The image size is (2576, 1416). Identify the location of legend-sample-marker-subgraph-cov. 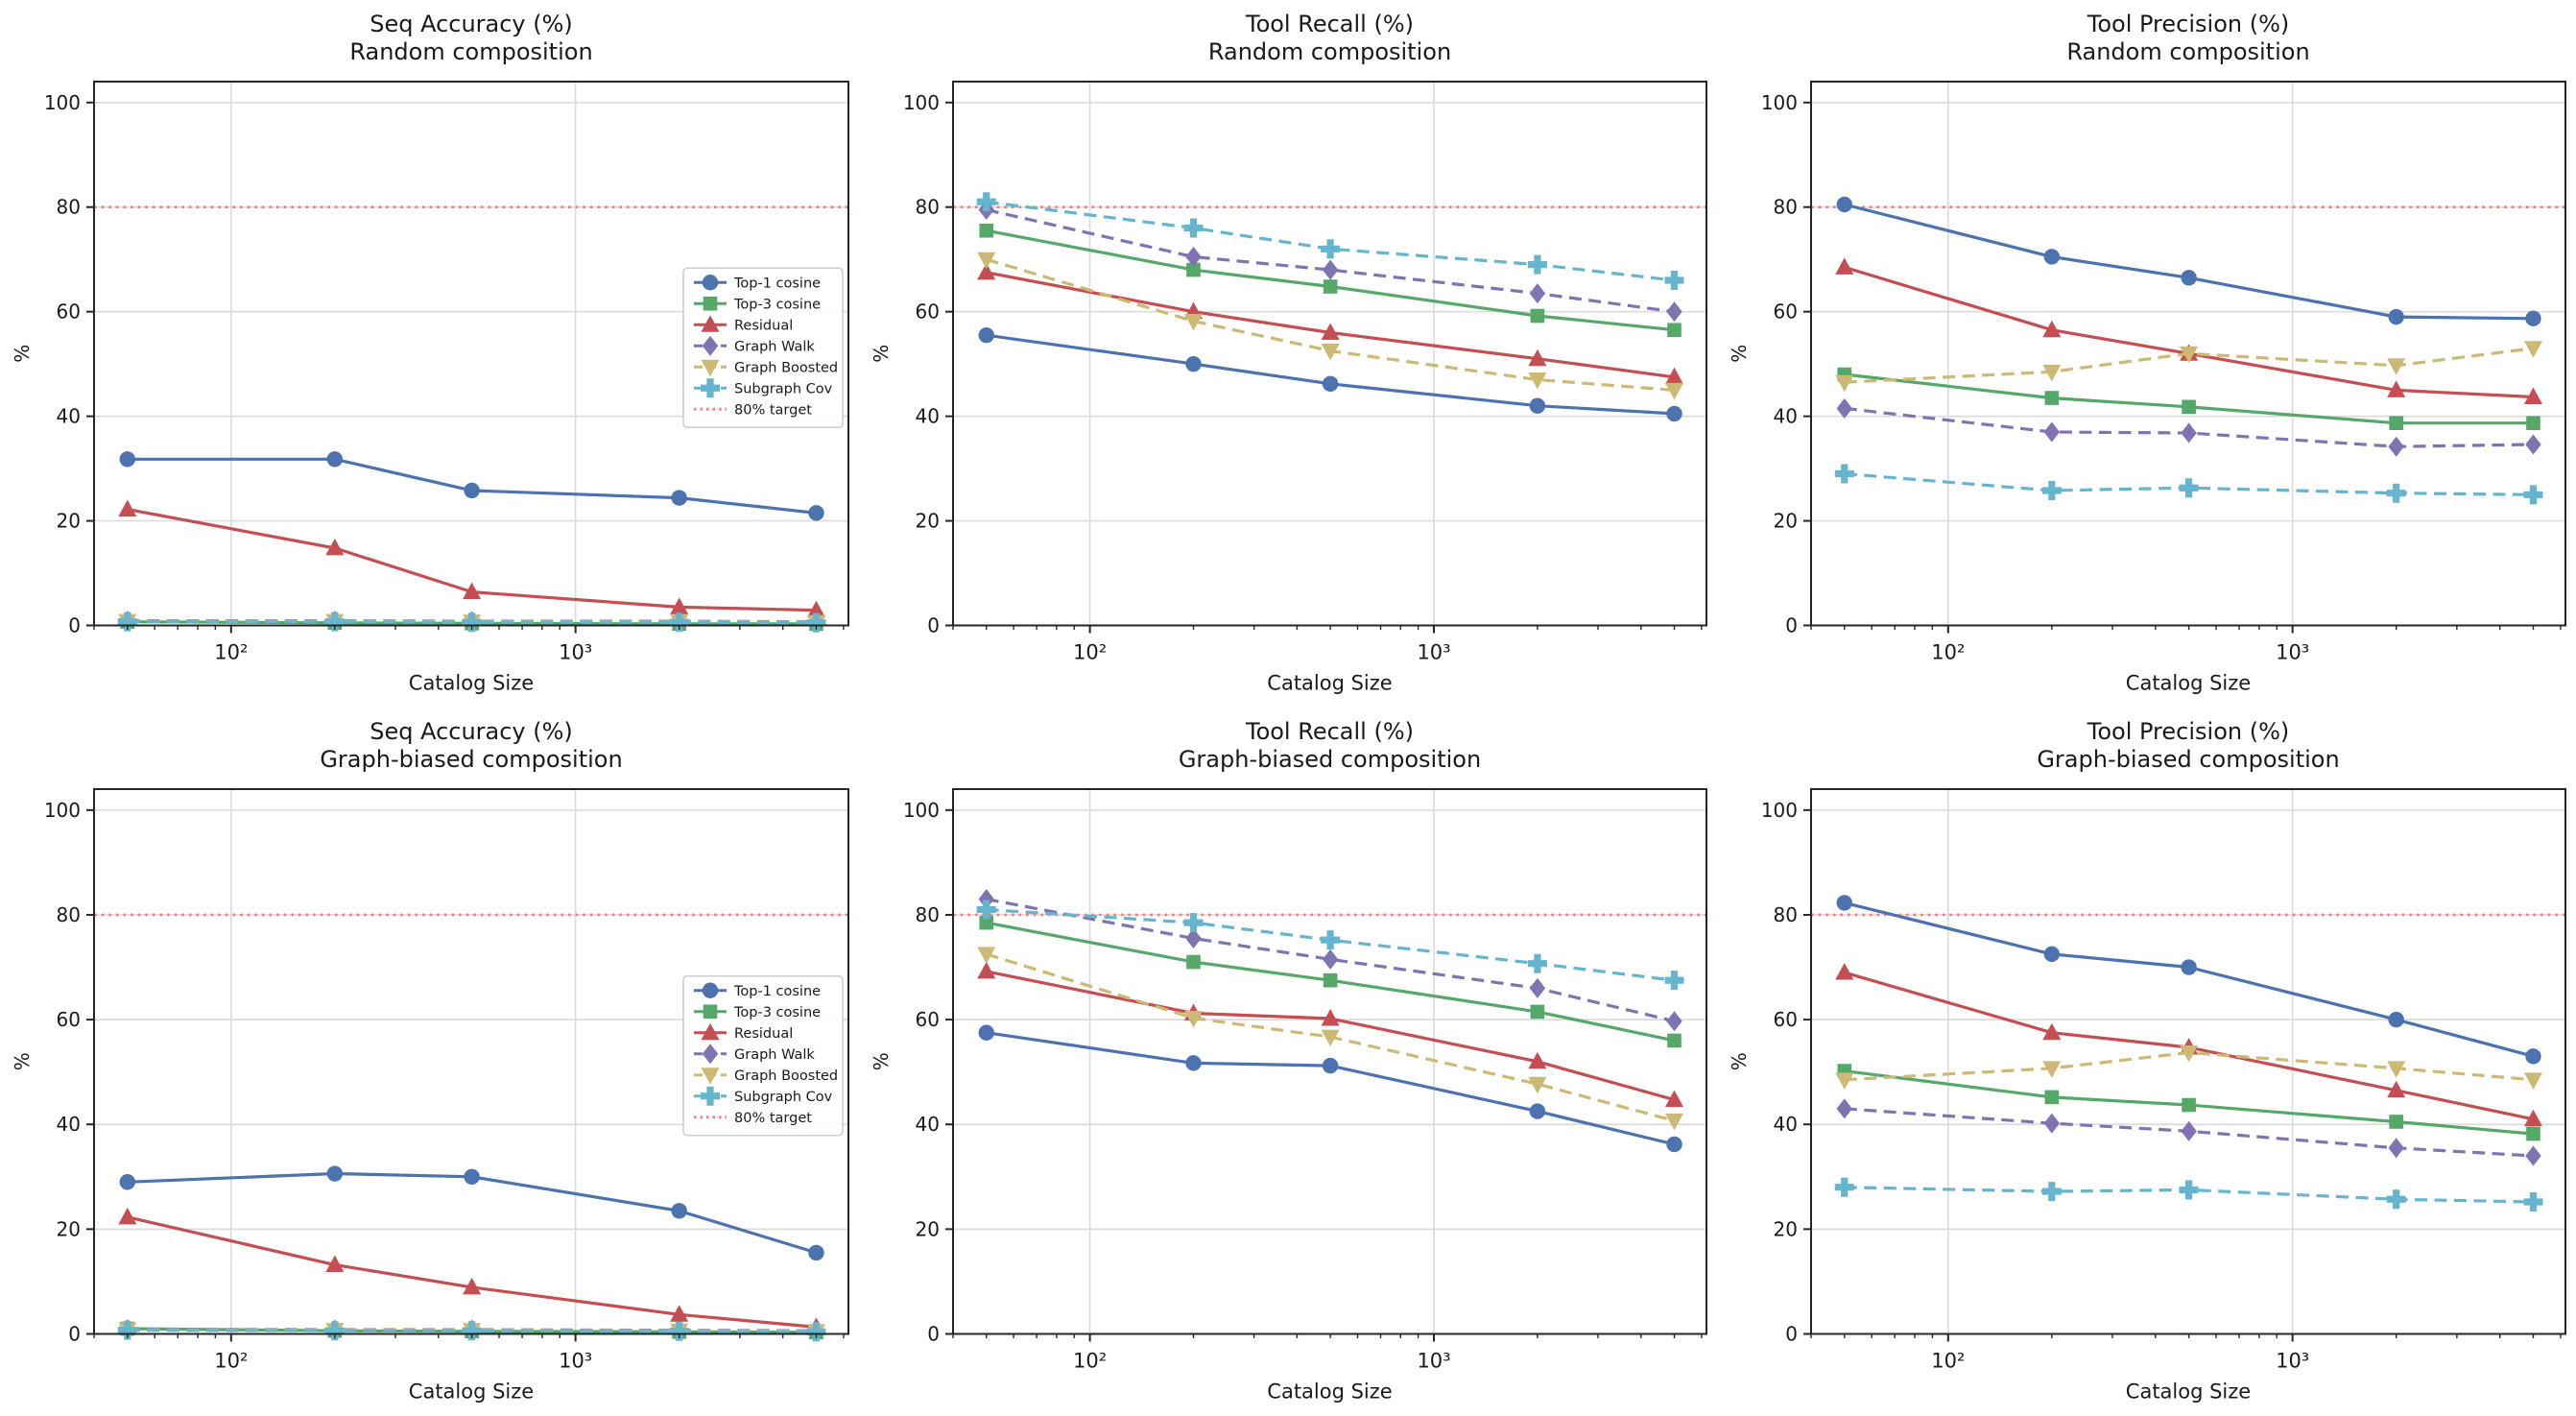
(710, 388).